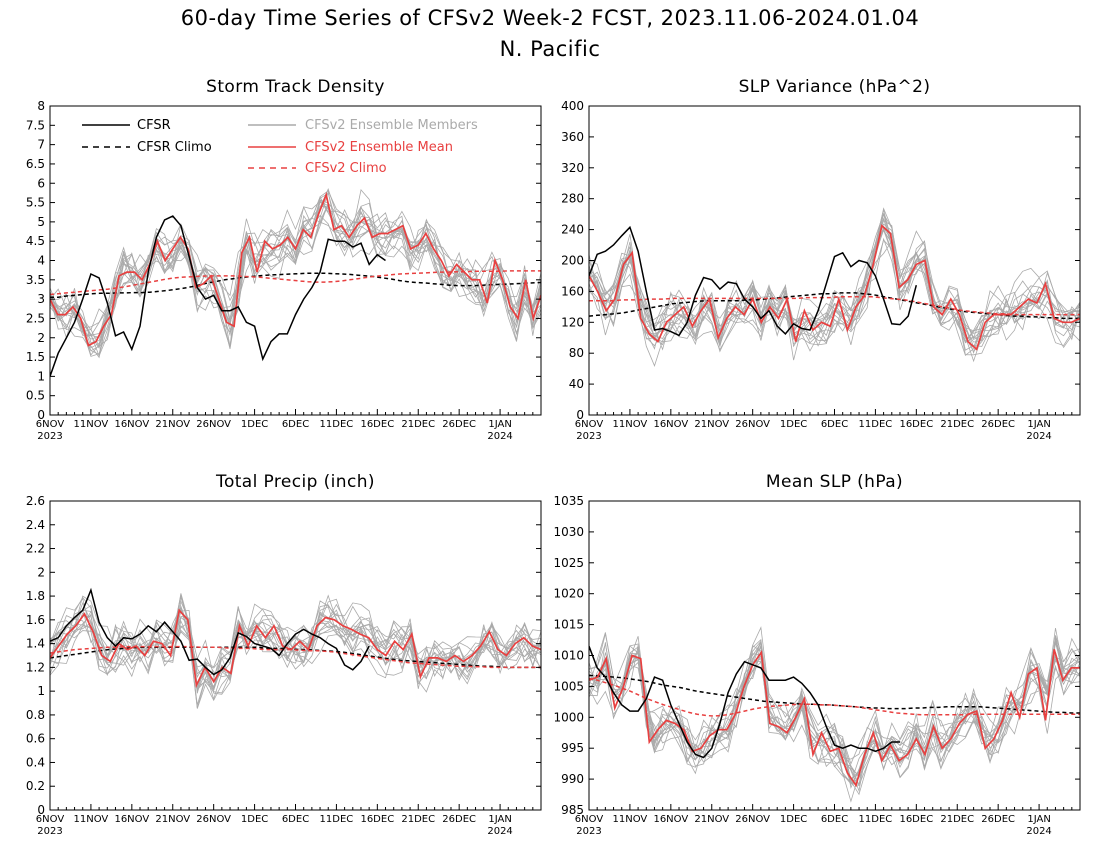  I want to click on y-tick-label: 4.5, so click(35, 241).